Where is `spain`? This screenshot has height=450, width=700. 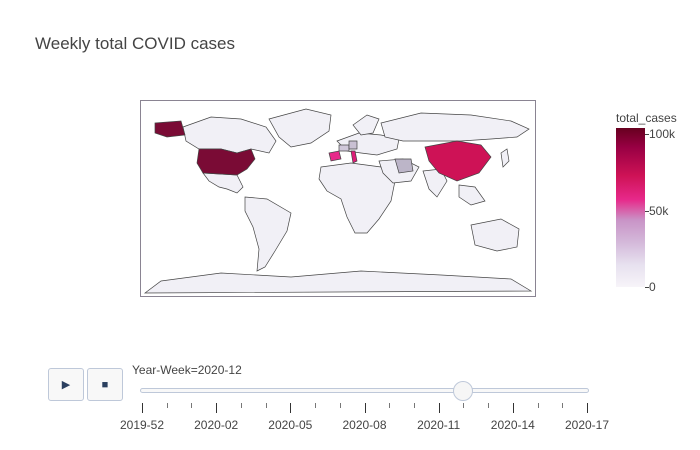 spain is located at coordinates (335, 156).